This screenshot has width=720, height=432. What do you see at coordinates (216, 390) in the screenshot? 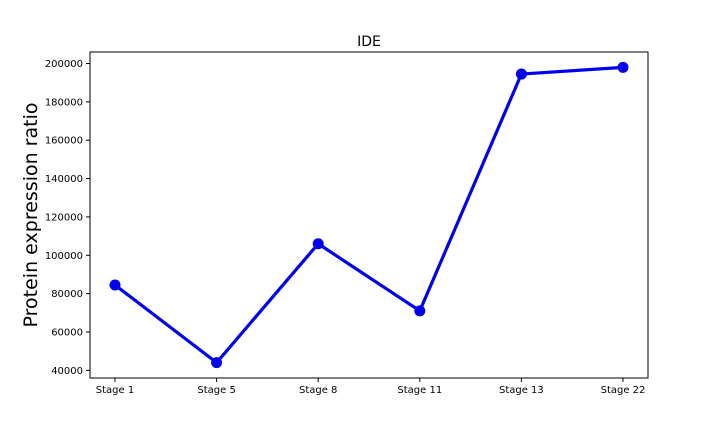
I see `x-tick-label: Stage 5` at bounding box center [216, 390].